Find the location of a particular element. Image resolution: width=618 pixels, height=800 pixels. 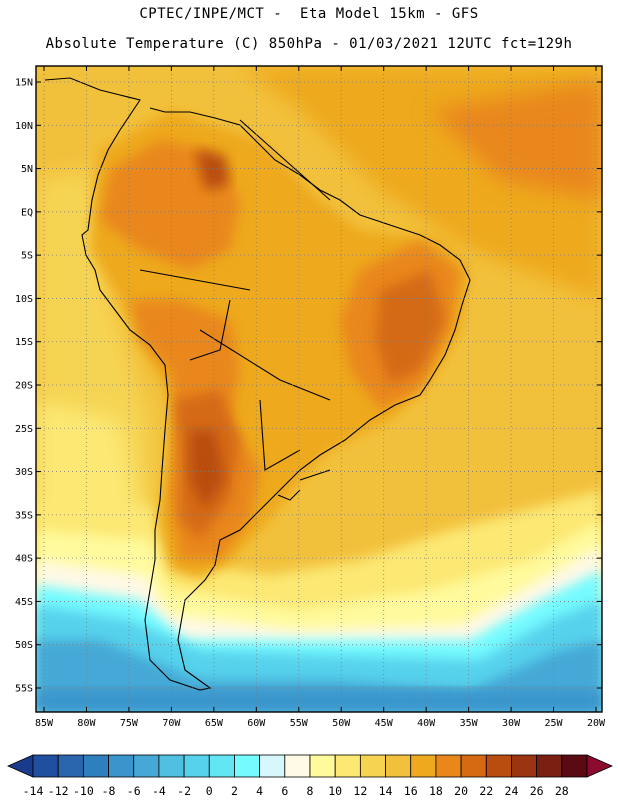

lon-label: 70W is located at coordinates (171, 723).